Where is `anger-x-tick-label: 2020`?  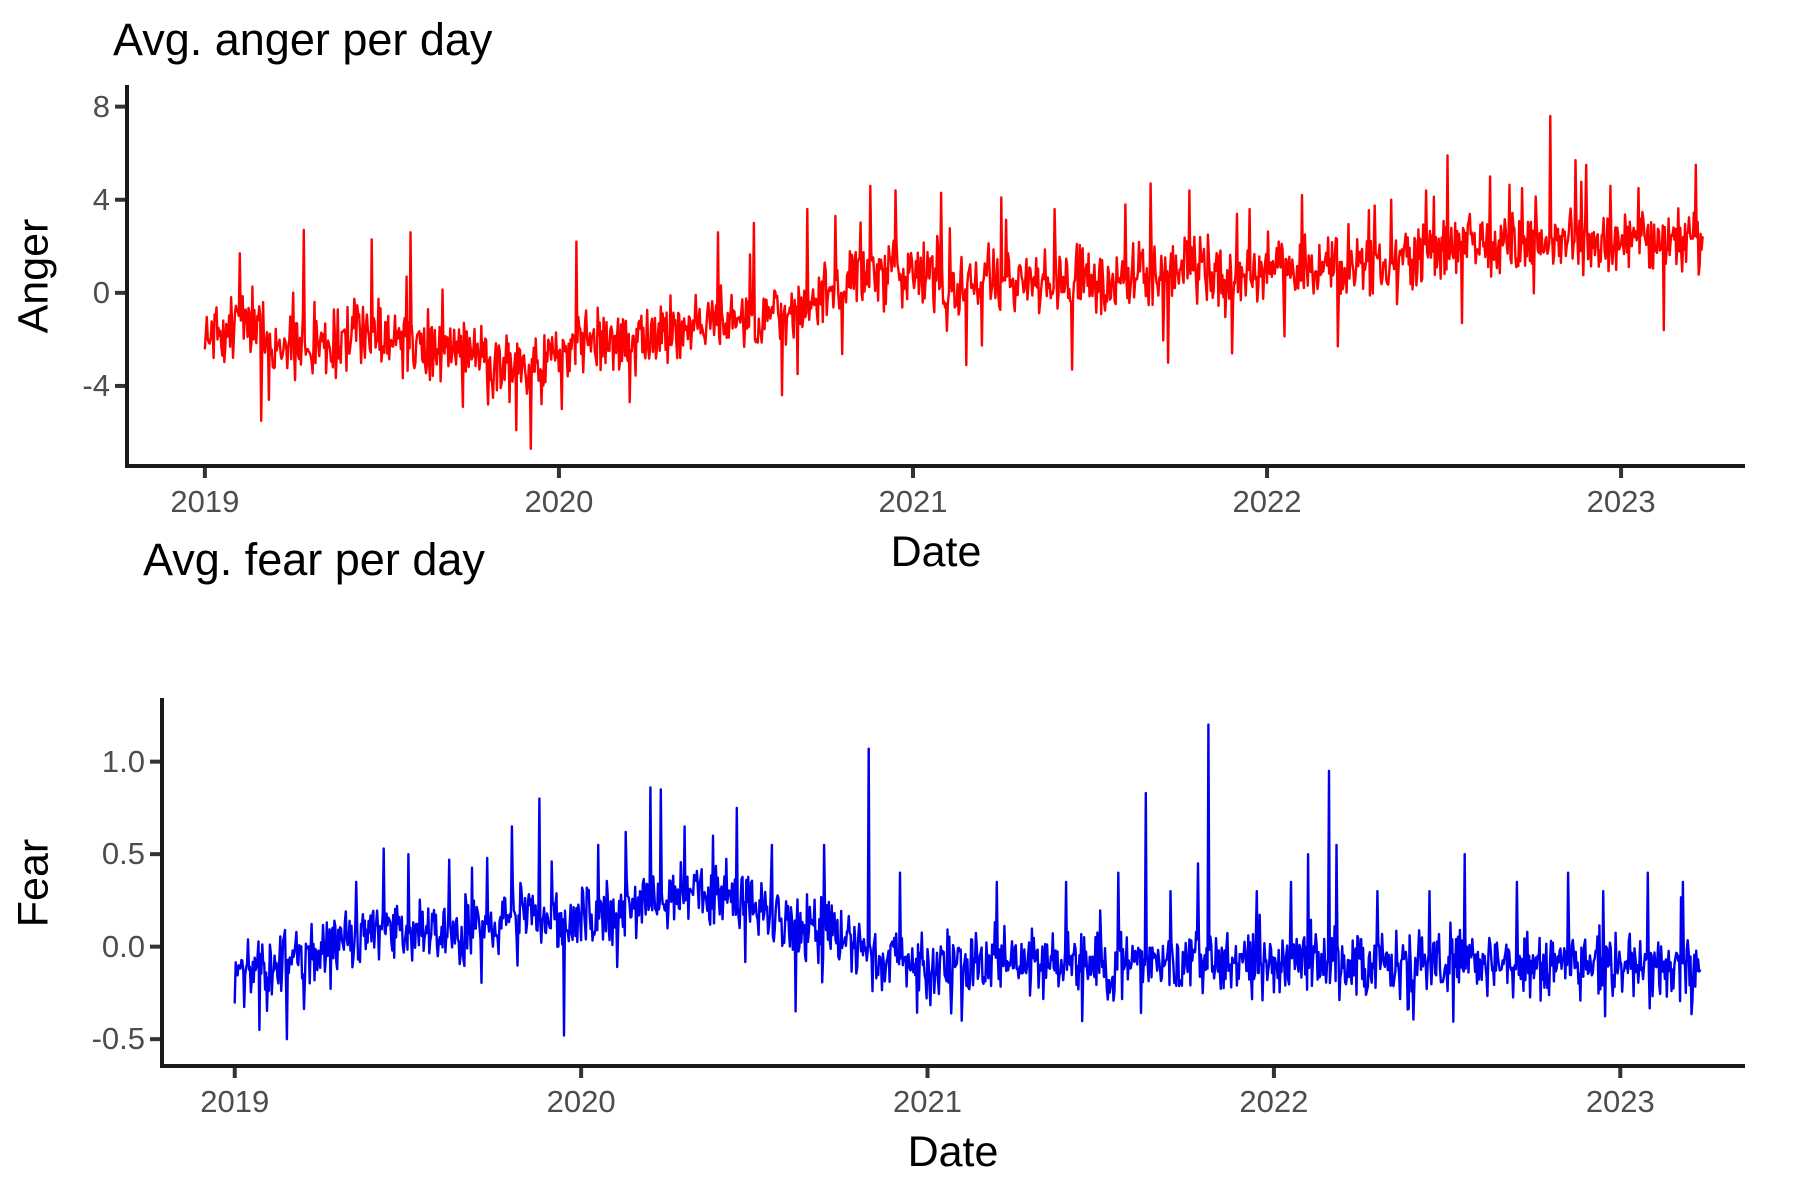 anger-x-tick-label: 2020 is located at coordinates (559, 501).